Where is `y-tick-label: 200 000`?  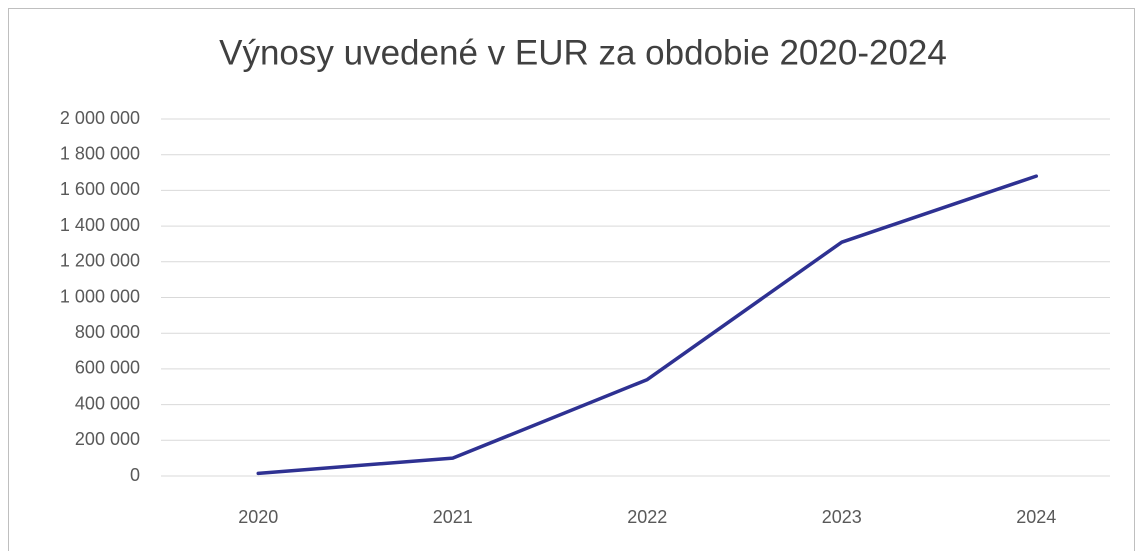
y-tick-label: 200 000 is located at coordinates (107, 439).